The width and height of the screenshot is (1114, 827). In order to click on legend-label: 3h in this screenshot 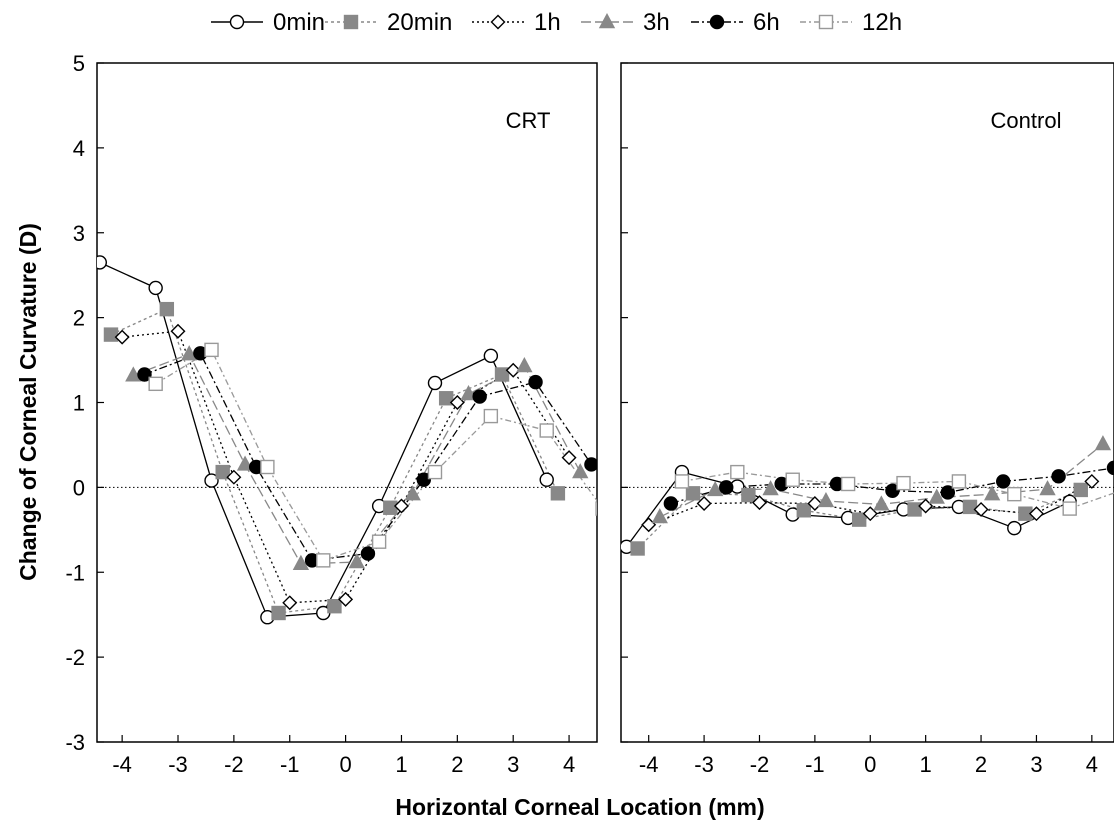, I will do `click(656, 22)`.